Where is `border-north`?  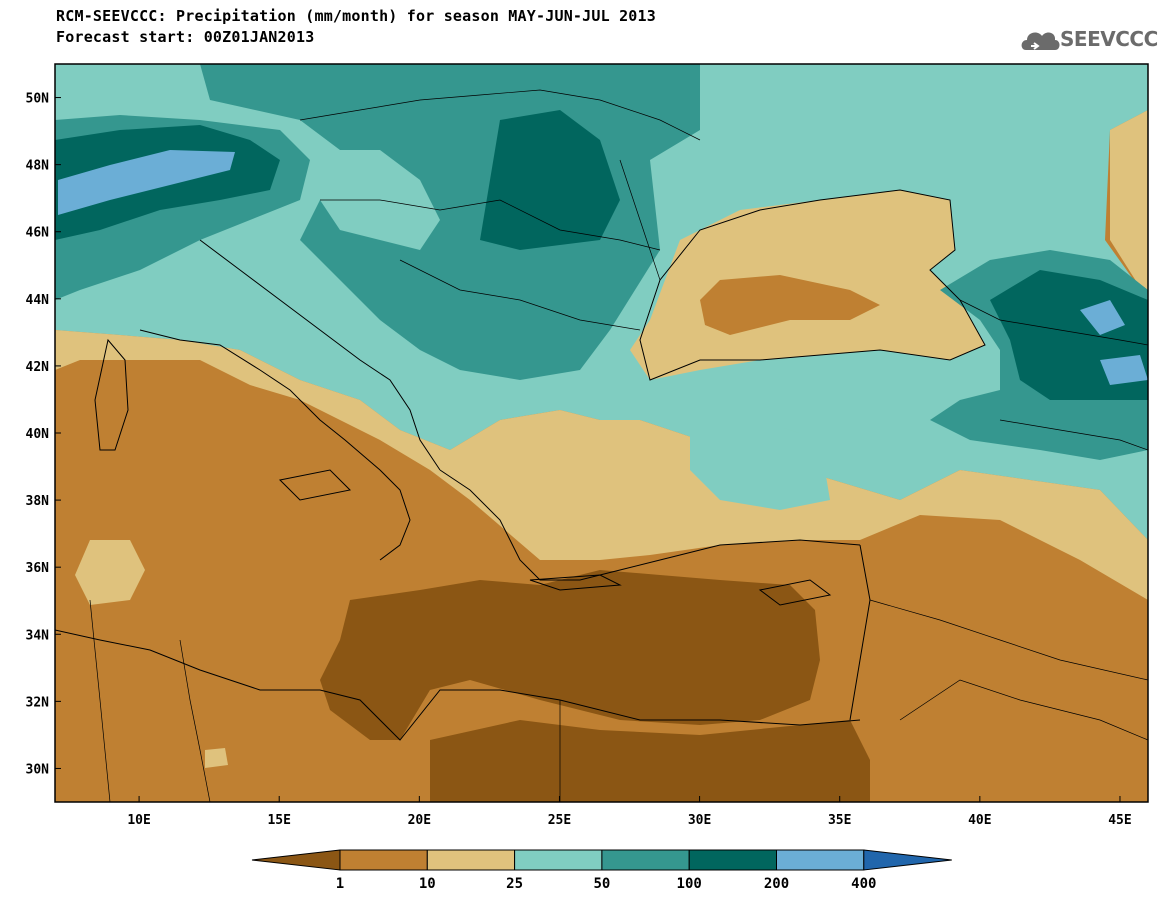 border-north is located at coordinates (500, 115).